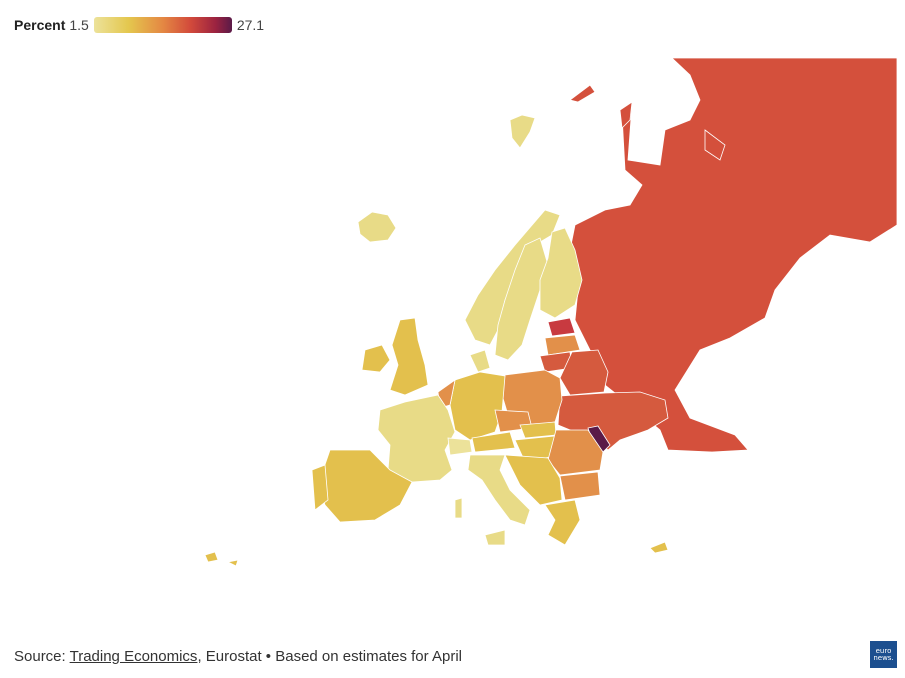 Image resolution: width=905 pixels, height=678 pixels. I want to click on country-switzerland, so click(460, 446).